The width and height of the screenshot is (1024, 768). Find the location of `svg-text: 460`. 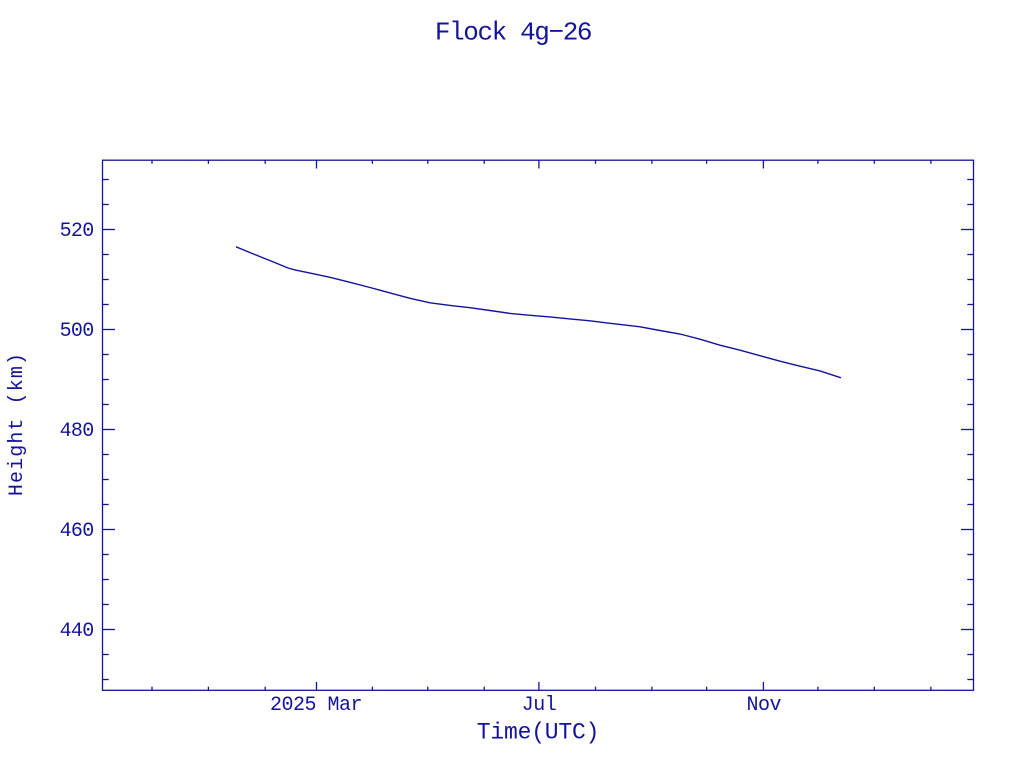

svg-text: 460 is located at coordinates (77, 531).